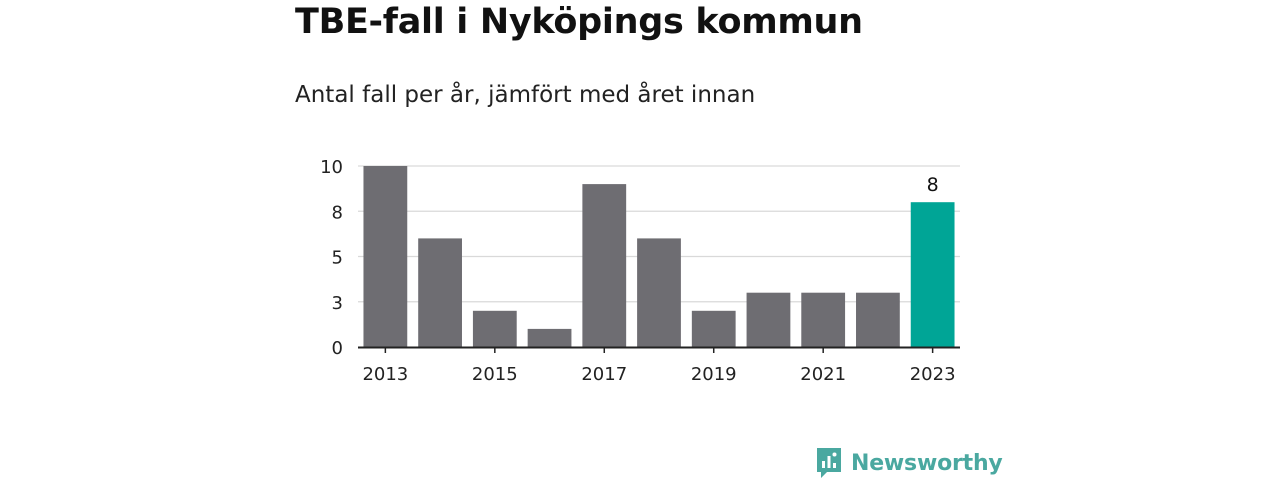 Image resolution: width=1280 pixels, height=480 pixels. I want to click on y-tick-label: 3, so click(337, 303).